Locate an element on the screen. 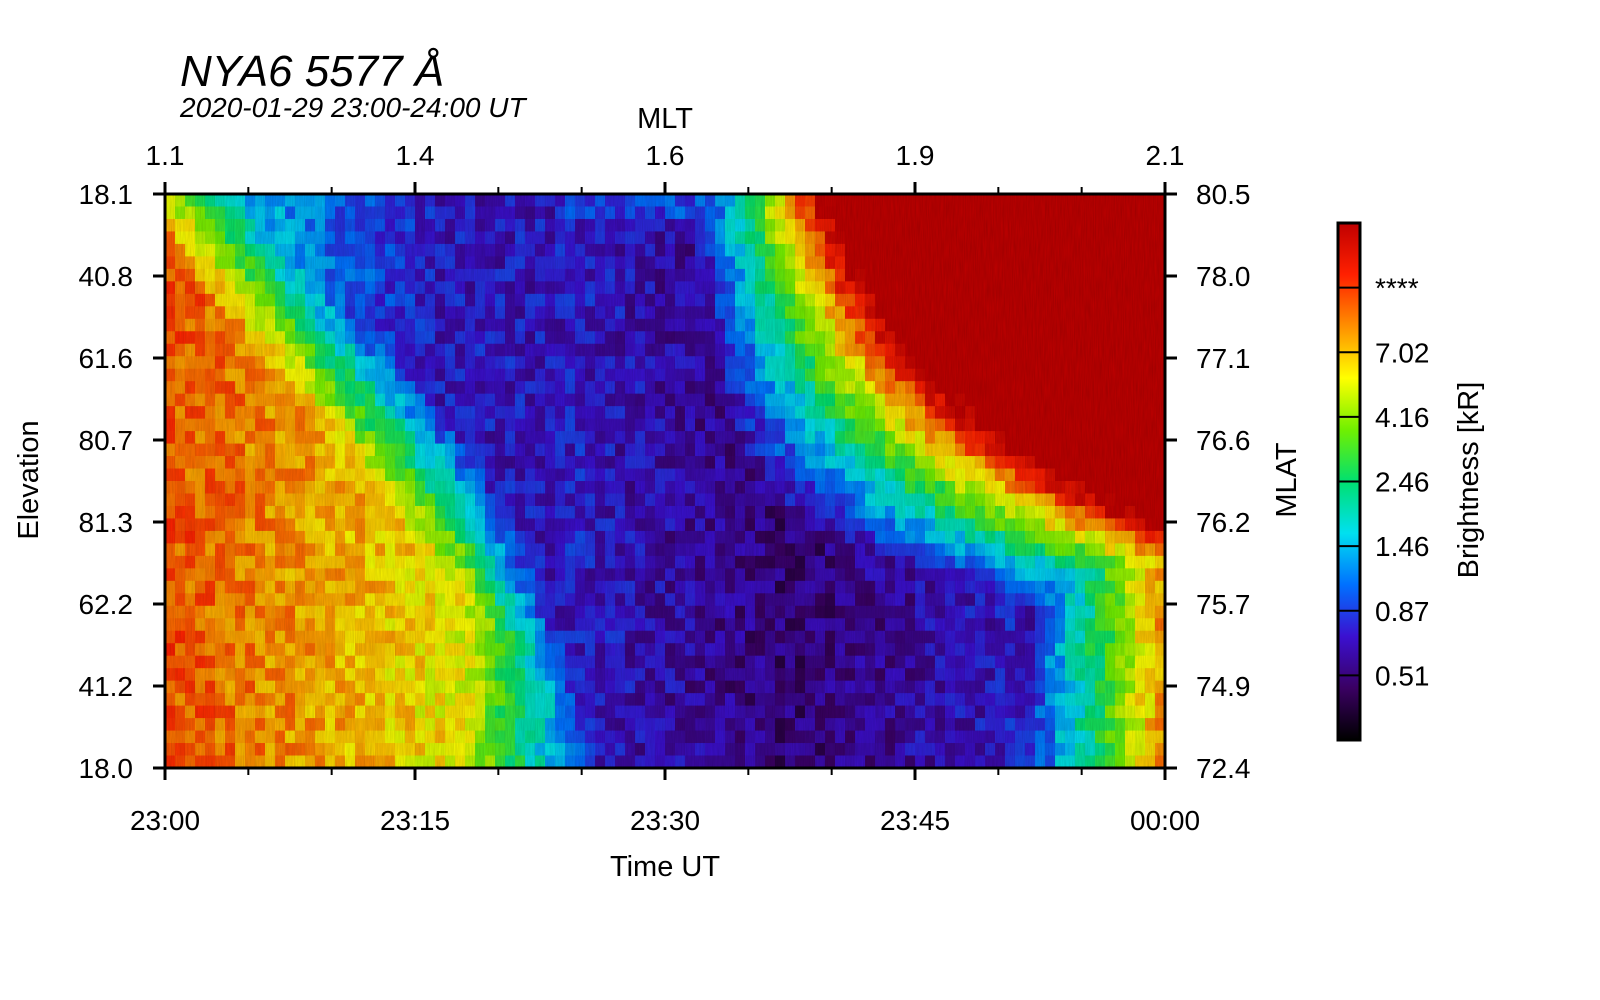  right-tick-label: 77.1 is located at coordinates (1223, 358).